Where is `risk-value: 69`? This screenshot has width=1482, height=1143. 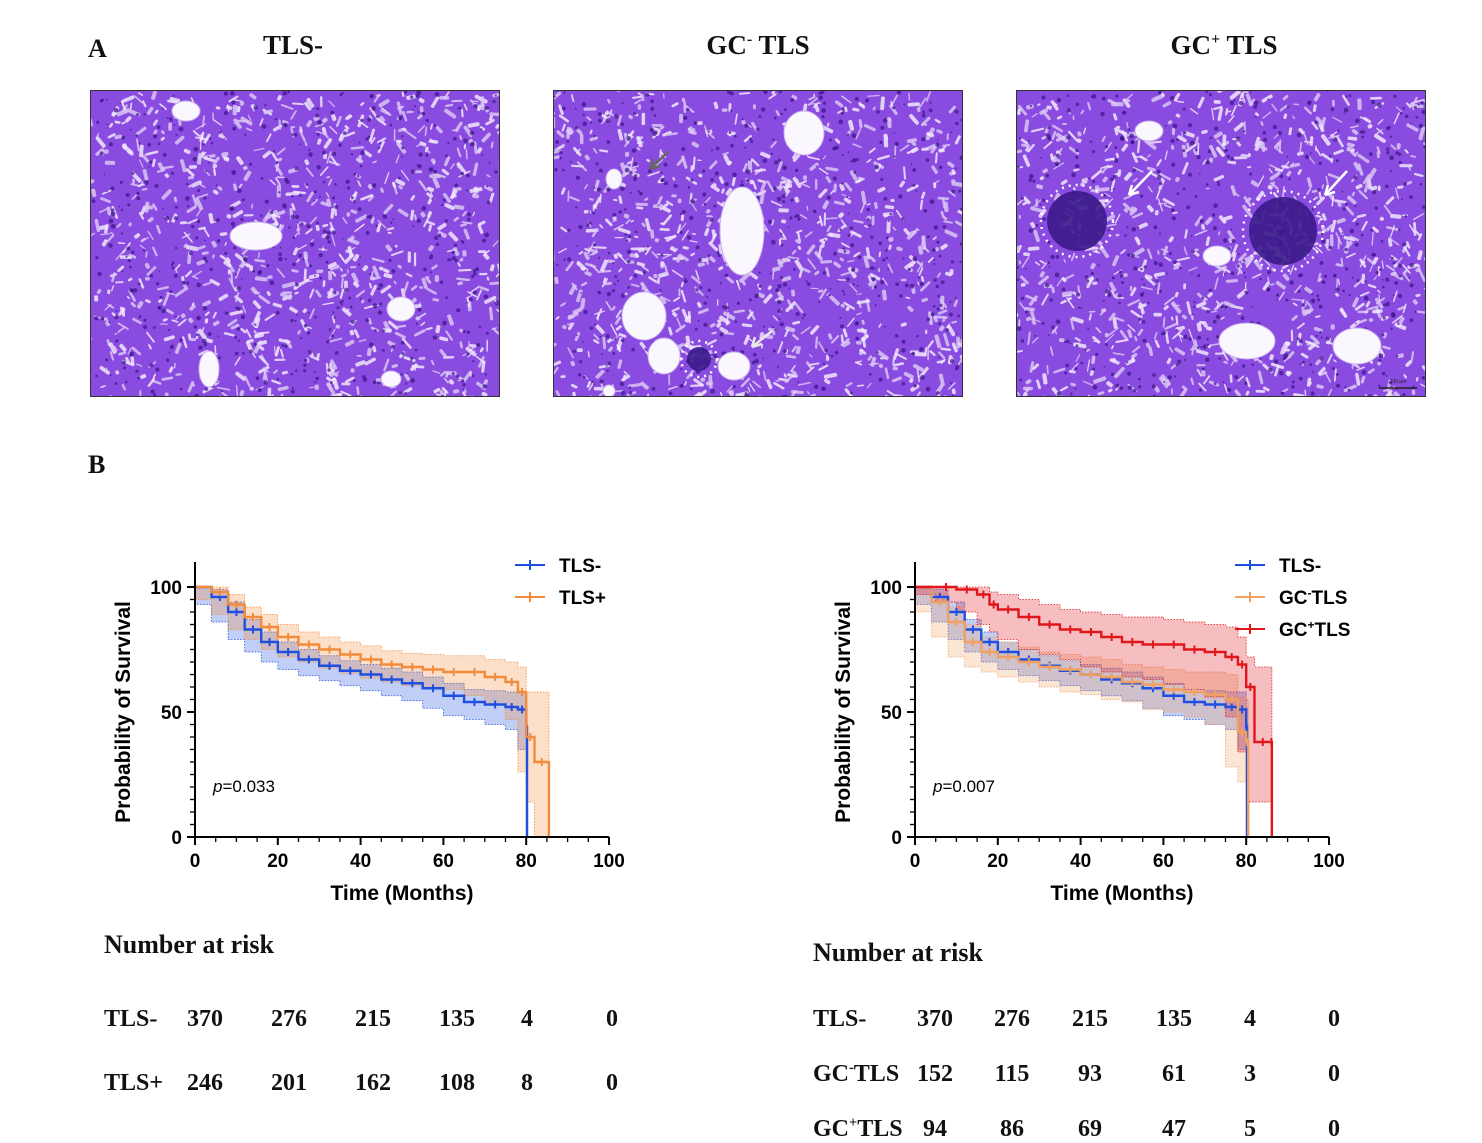
risk-value: 69 is located at coordinates (1090, 1129).